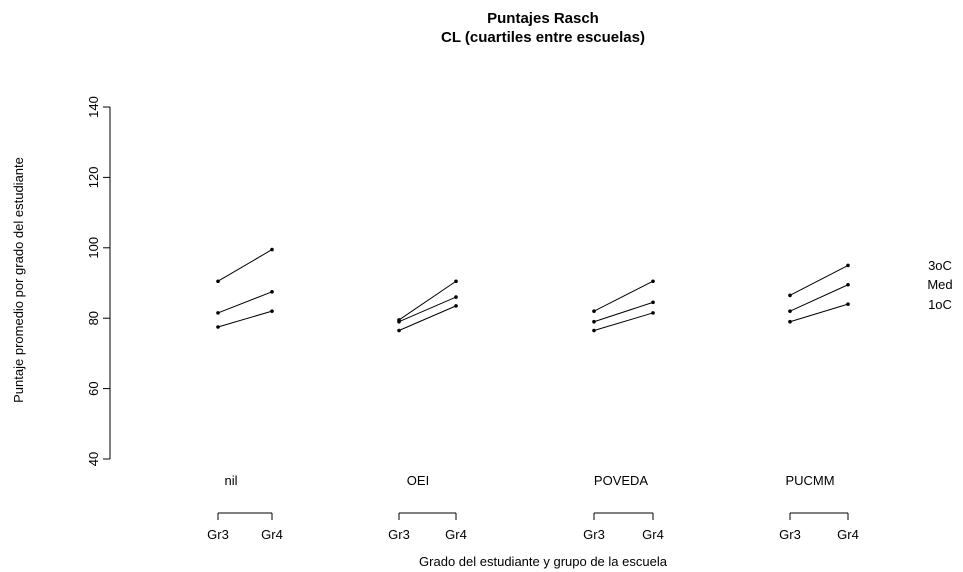  I want to click on group-label: POVEDA, so click(621, 480).